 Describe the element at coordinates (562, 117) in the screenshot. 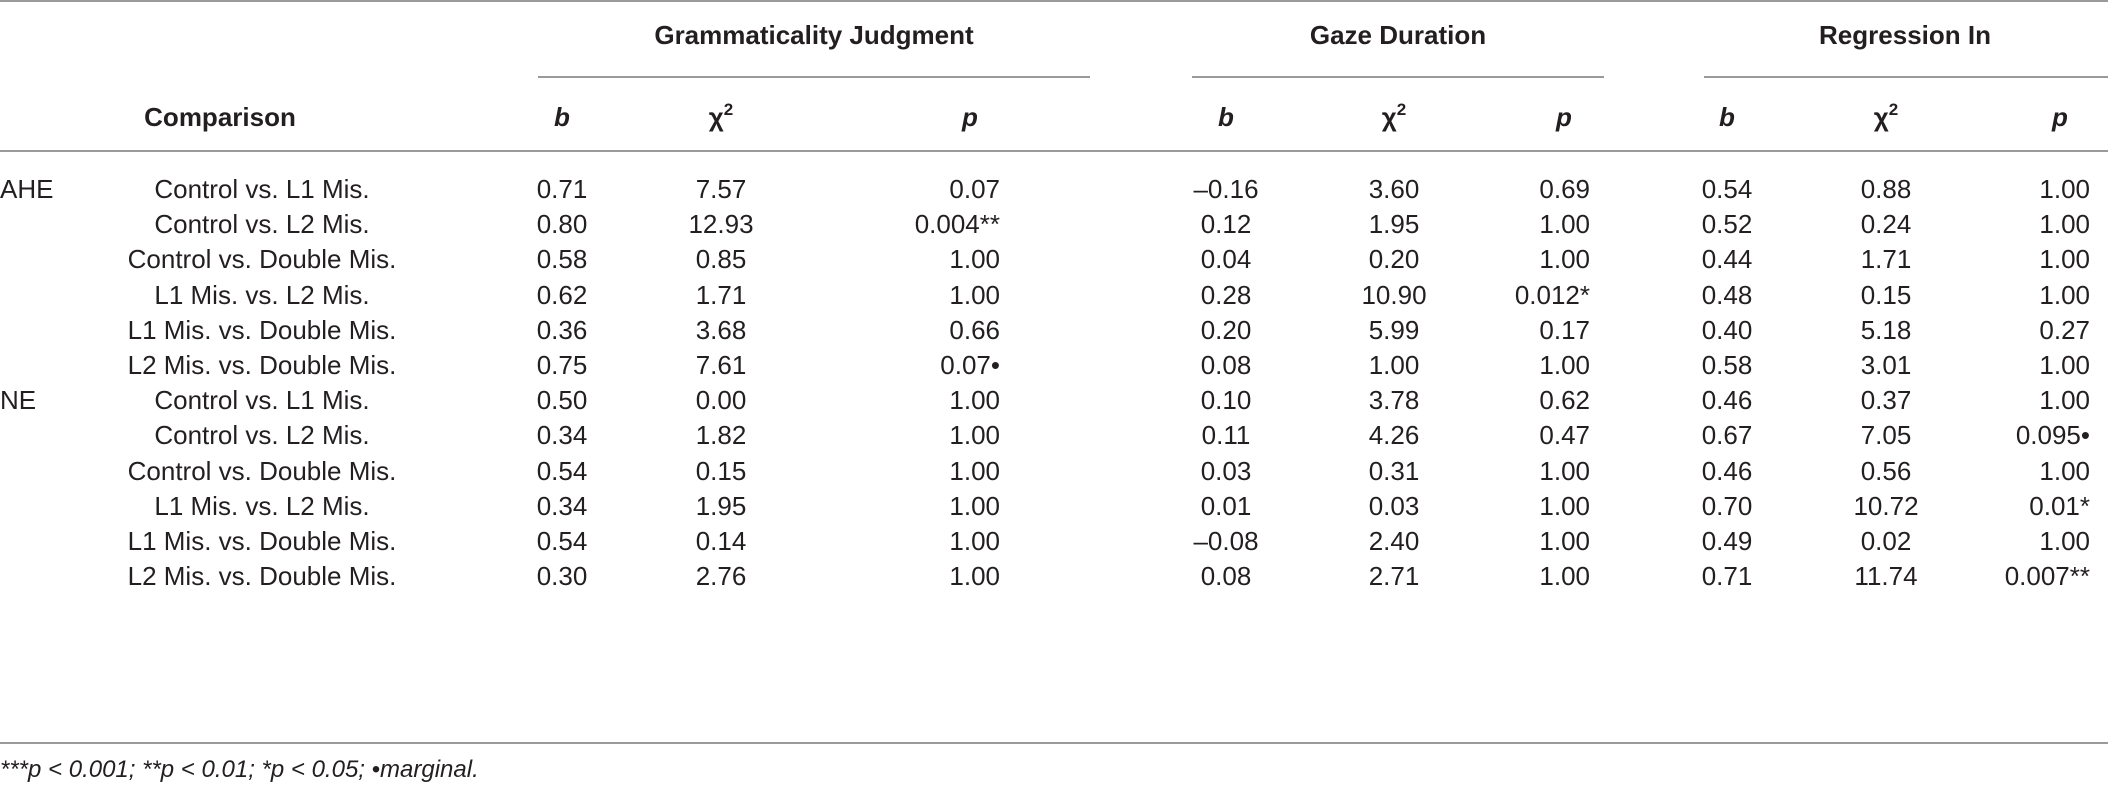

I see `header-gj-b: b` at that location.